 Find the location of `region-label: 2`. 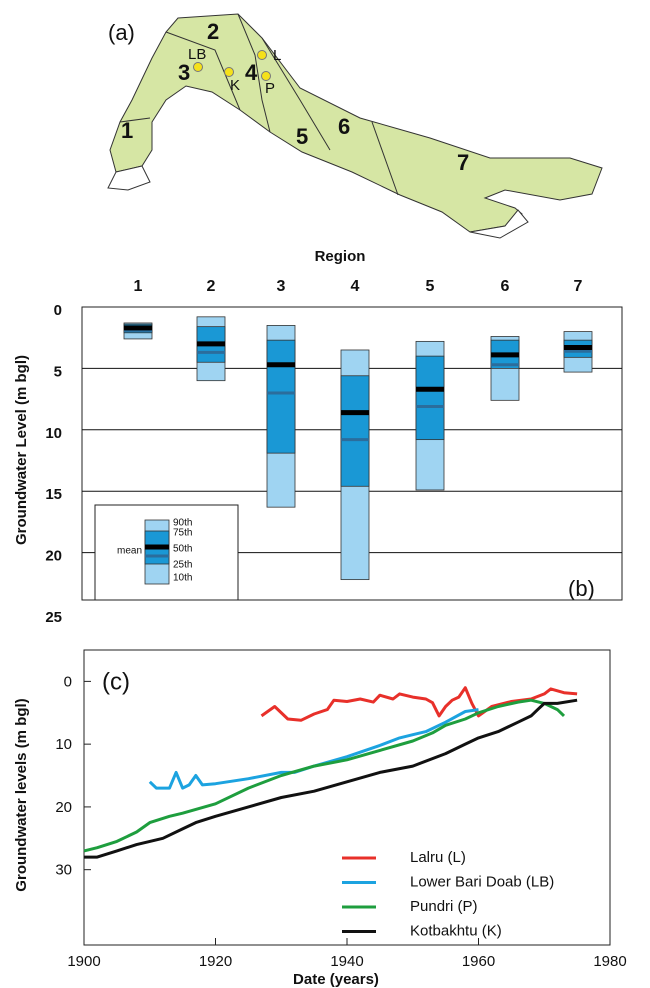

region-label: 2 is located at coordinates (213, 31).